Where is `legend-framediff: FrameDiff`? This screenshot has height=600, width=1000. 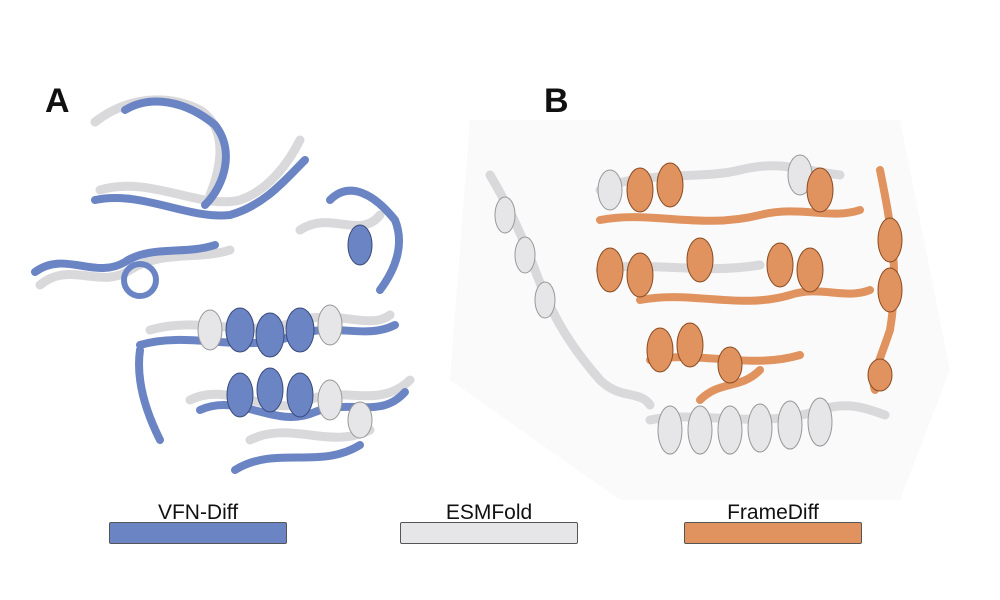
legend-framediff: FrameDiff is located at coordinates (773, 522).